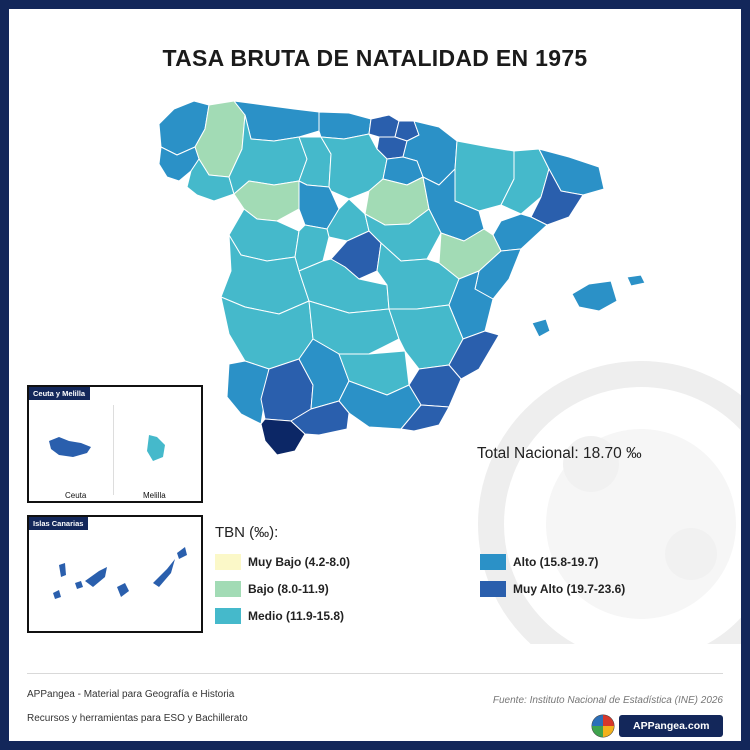 The width and height of the screenshot is (750, 750). What do you see at coordinates (636, 280) in the screenshot?
I see `province-menorca` at bounding box center [636, 280].